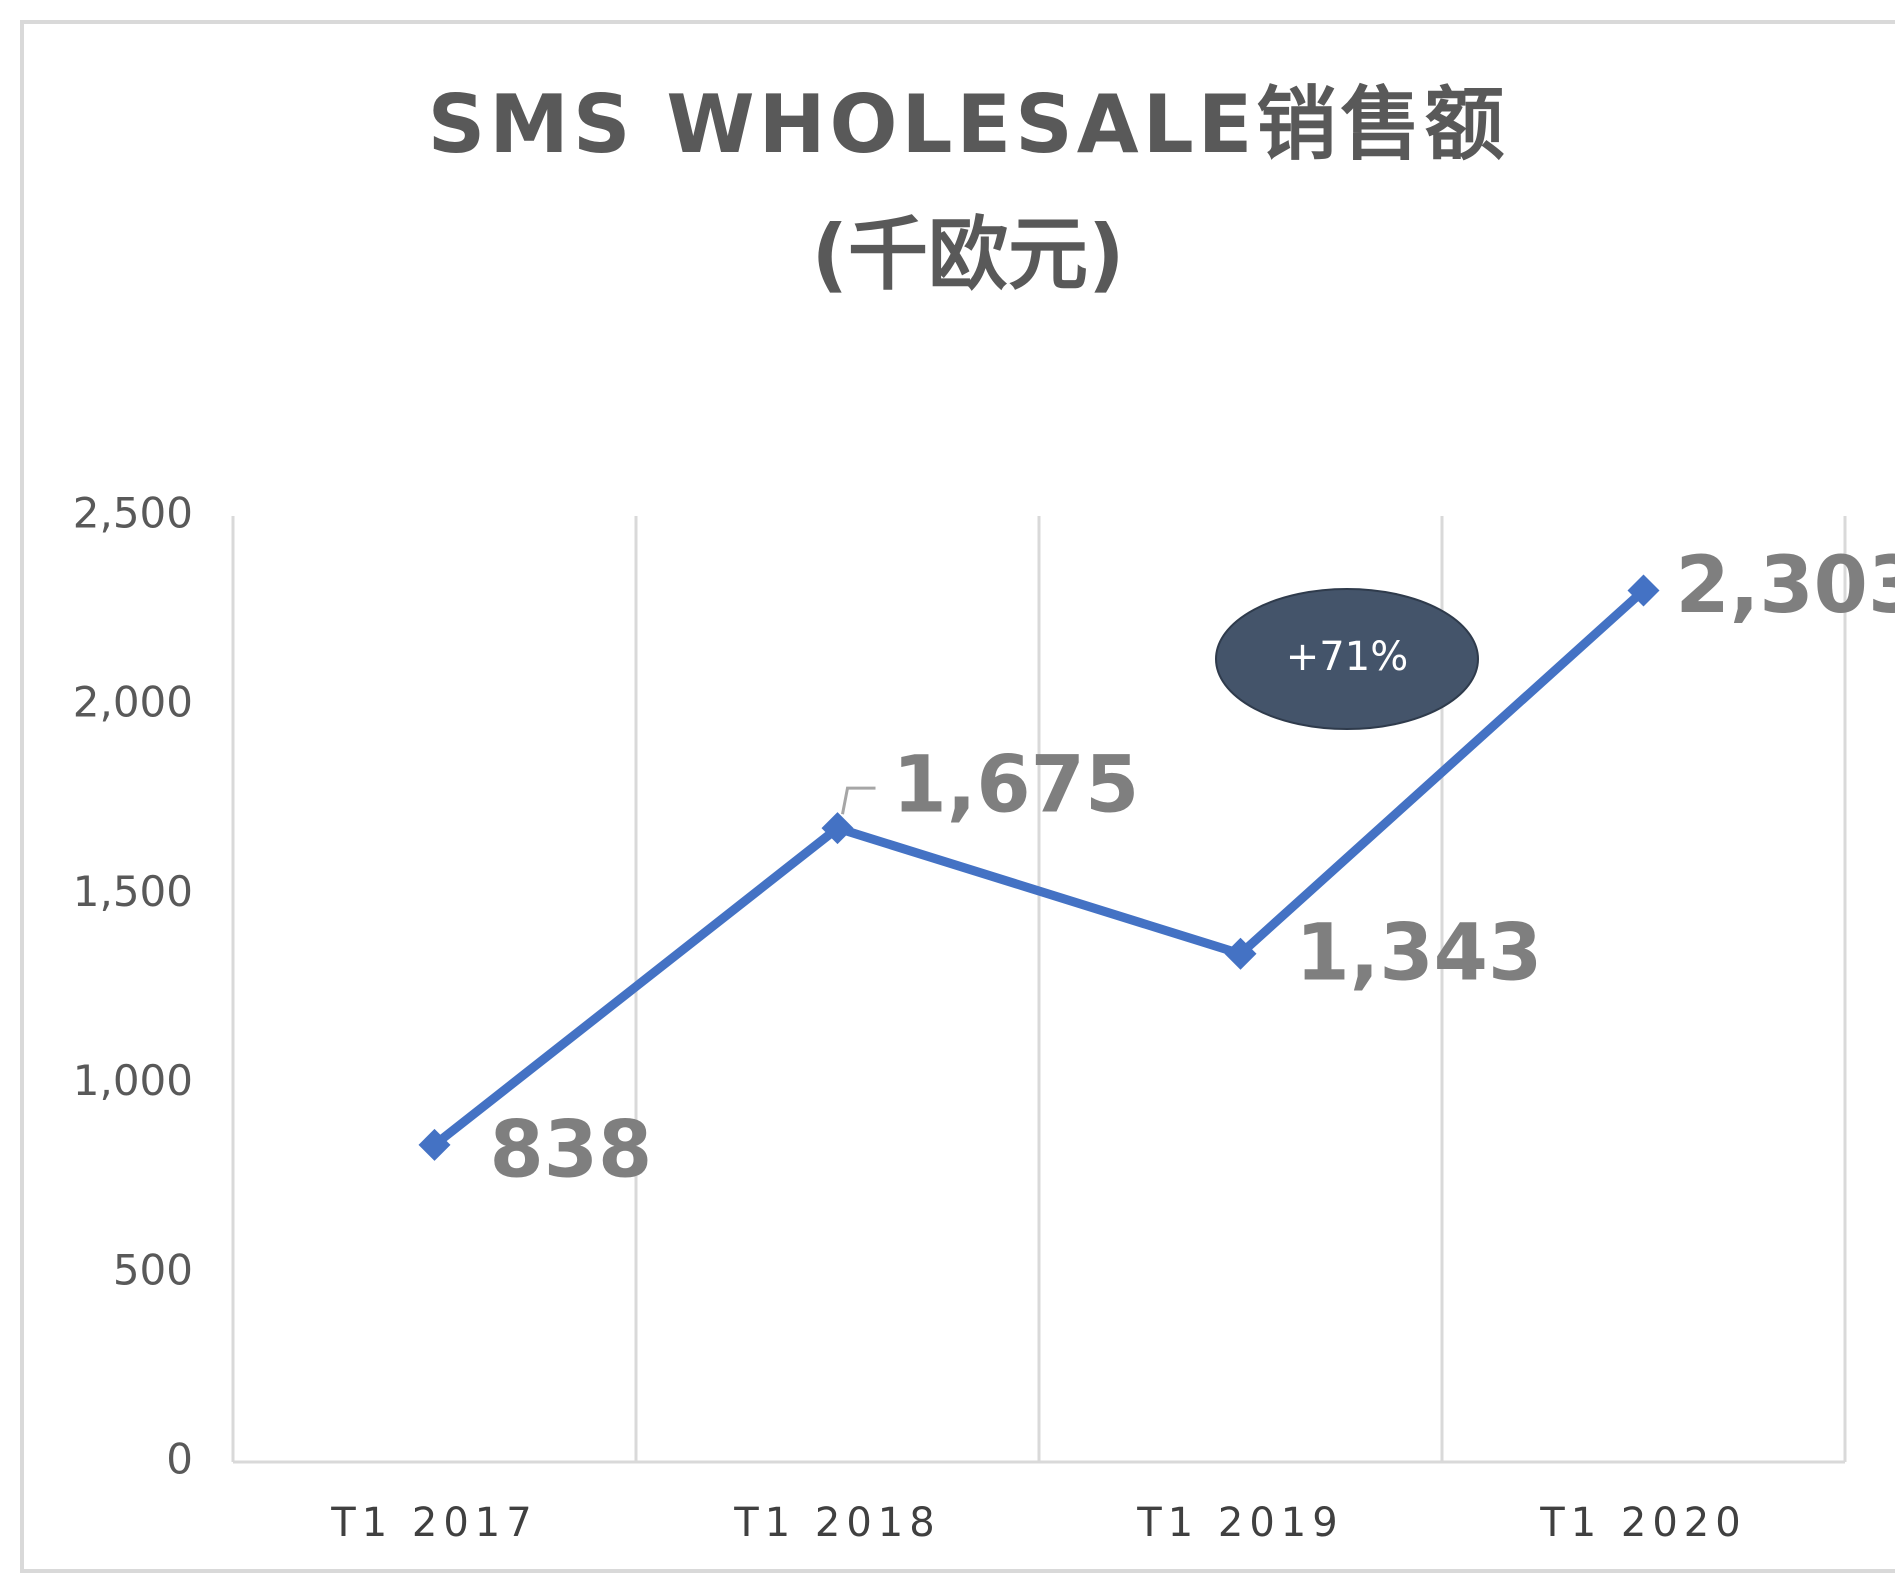 The width and height of the screenshot is (1895, 1577). What do you see at coordinates (433, 1523) in the screenshot?
I see `x-tick-label: T1 2017` at bounding box center [433, 1523].